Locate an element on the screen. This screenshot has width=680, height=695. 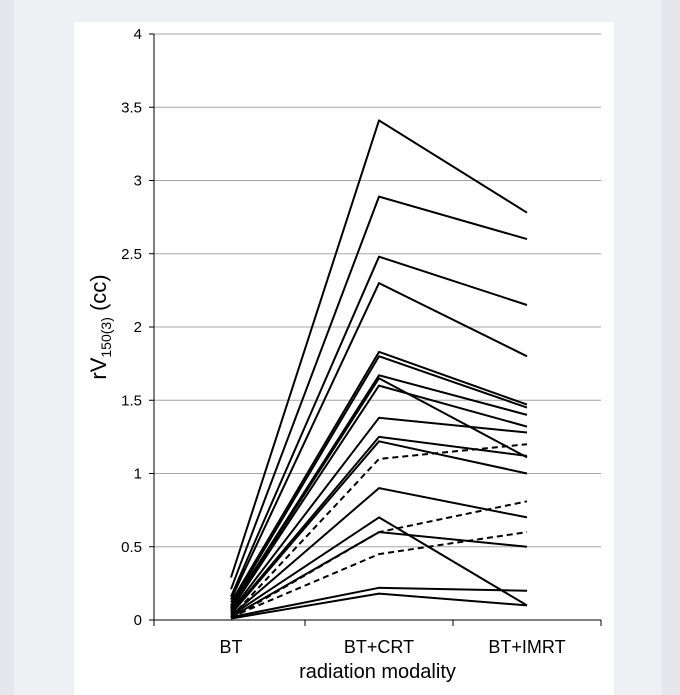
y-tick-label: 1 is located at coordinates (138, 474).